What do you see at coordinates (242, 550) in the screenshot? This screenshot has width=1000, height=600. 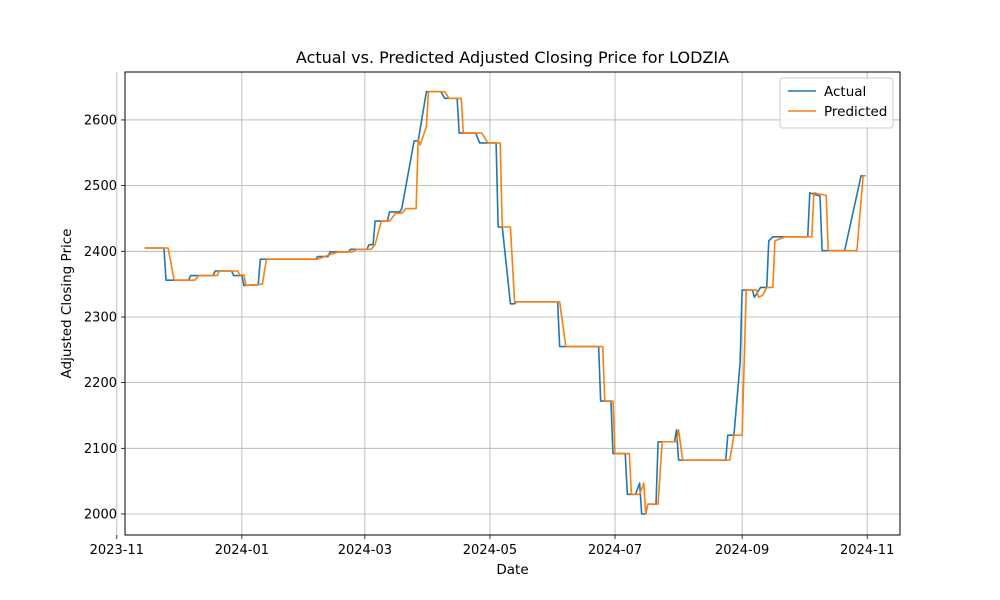 I see `x-tick-label: 2024-01` at bounding box center [242, 550].